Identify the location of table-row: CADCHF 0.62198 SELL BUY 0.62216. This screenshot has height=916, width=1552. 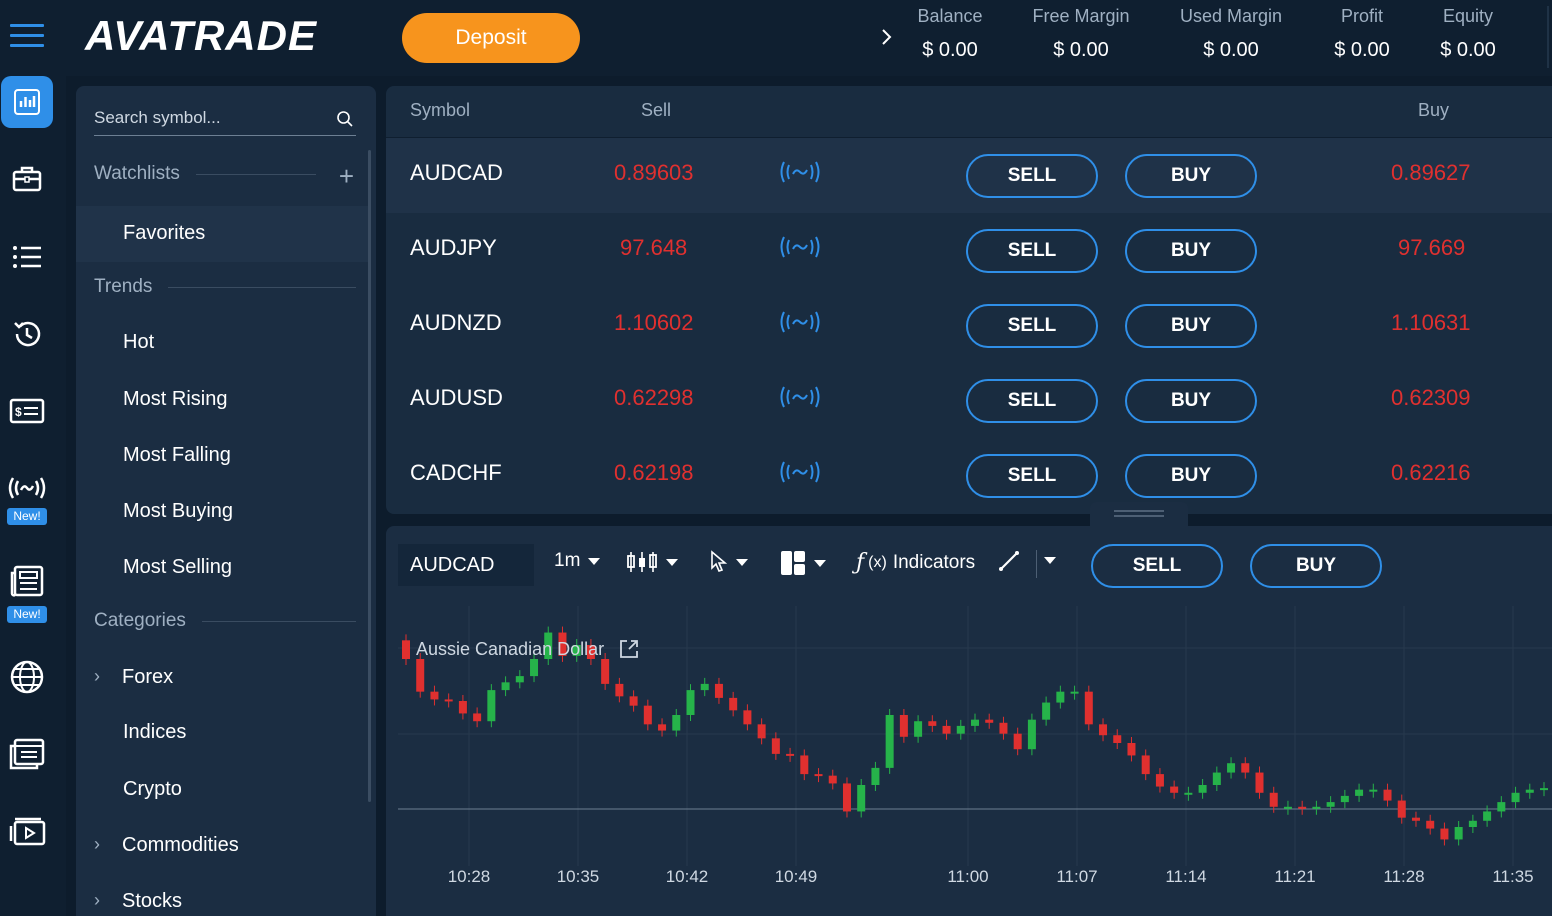
(969, 475).